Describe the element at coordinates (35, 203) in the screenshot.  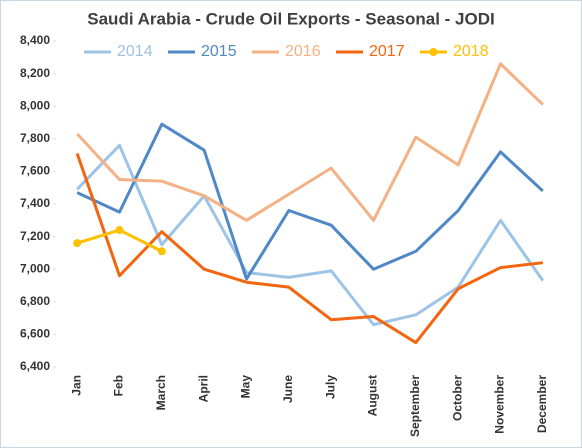
I see `y-tick-label: 7,400` at that location.